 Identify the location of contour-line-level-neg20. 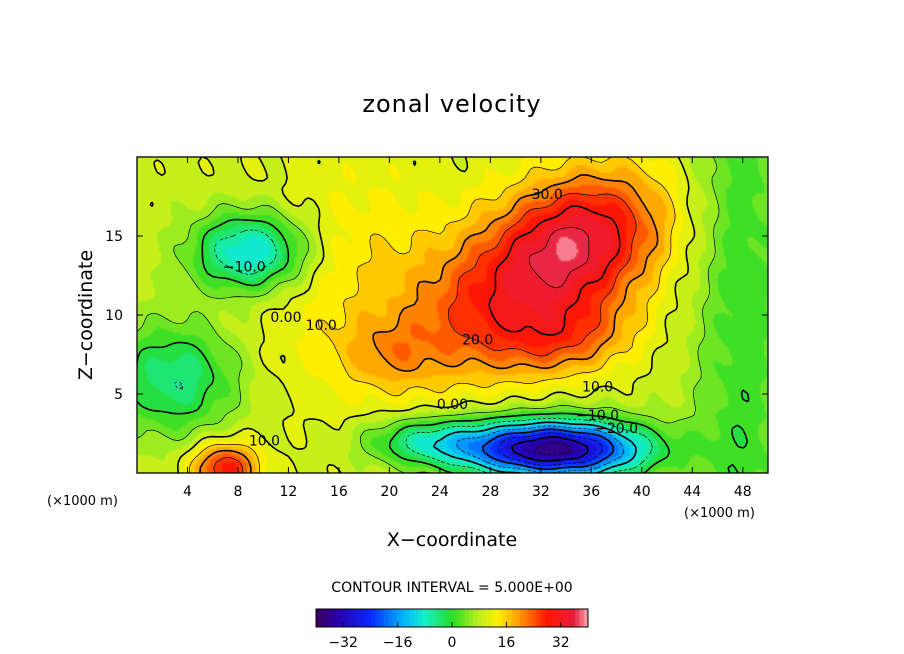
(548, 449).